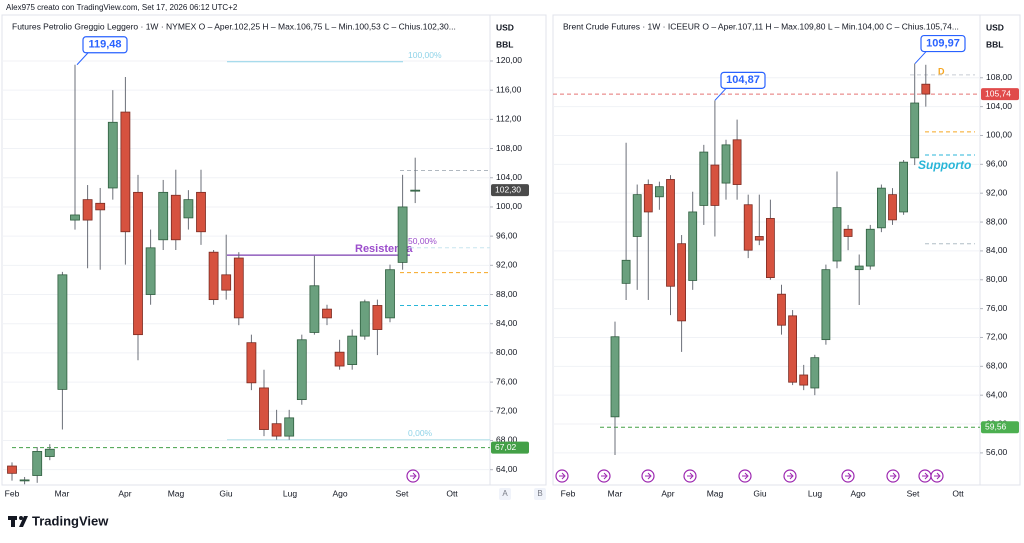  What do you see at coordinates (505, 493) in the screenshot?
I see `scale-button-label: A` at bounding box center [505, 493].